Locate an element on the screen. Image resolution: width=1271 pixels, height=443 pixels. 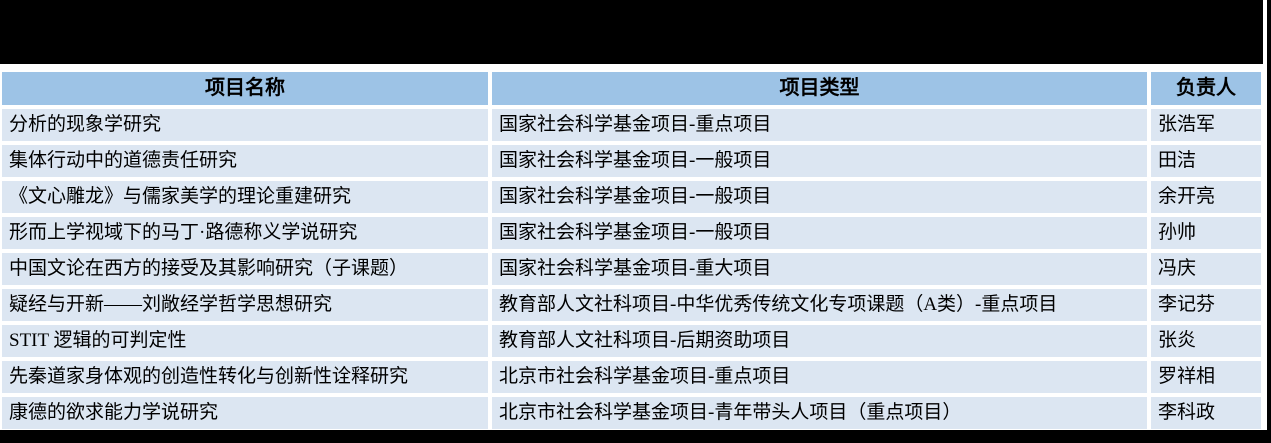
project-name-cell: 集体行动中的道德责任研究 is located at coordinates (245, 161).